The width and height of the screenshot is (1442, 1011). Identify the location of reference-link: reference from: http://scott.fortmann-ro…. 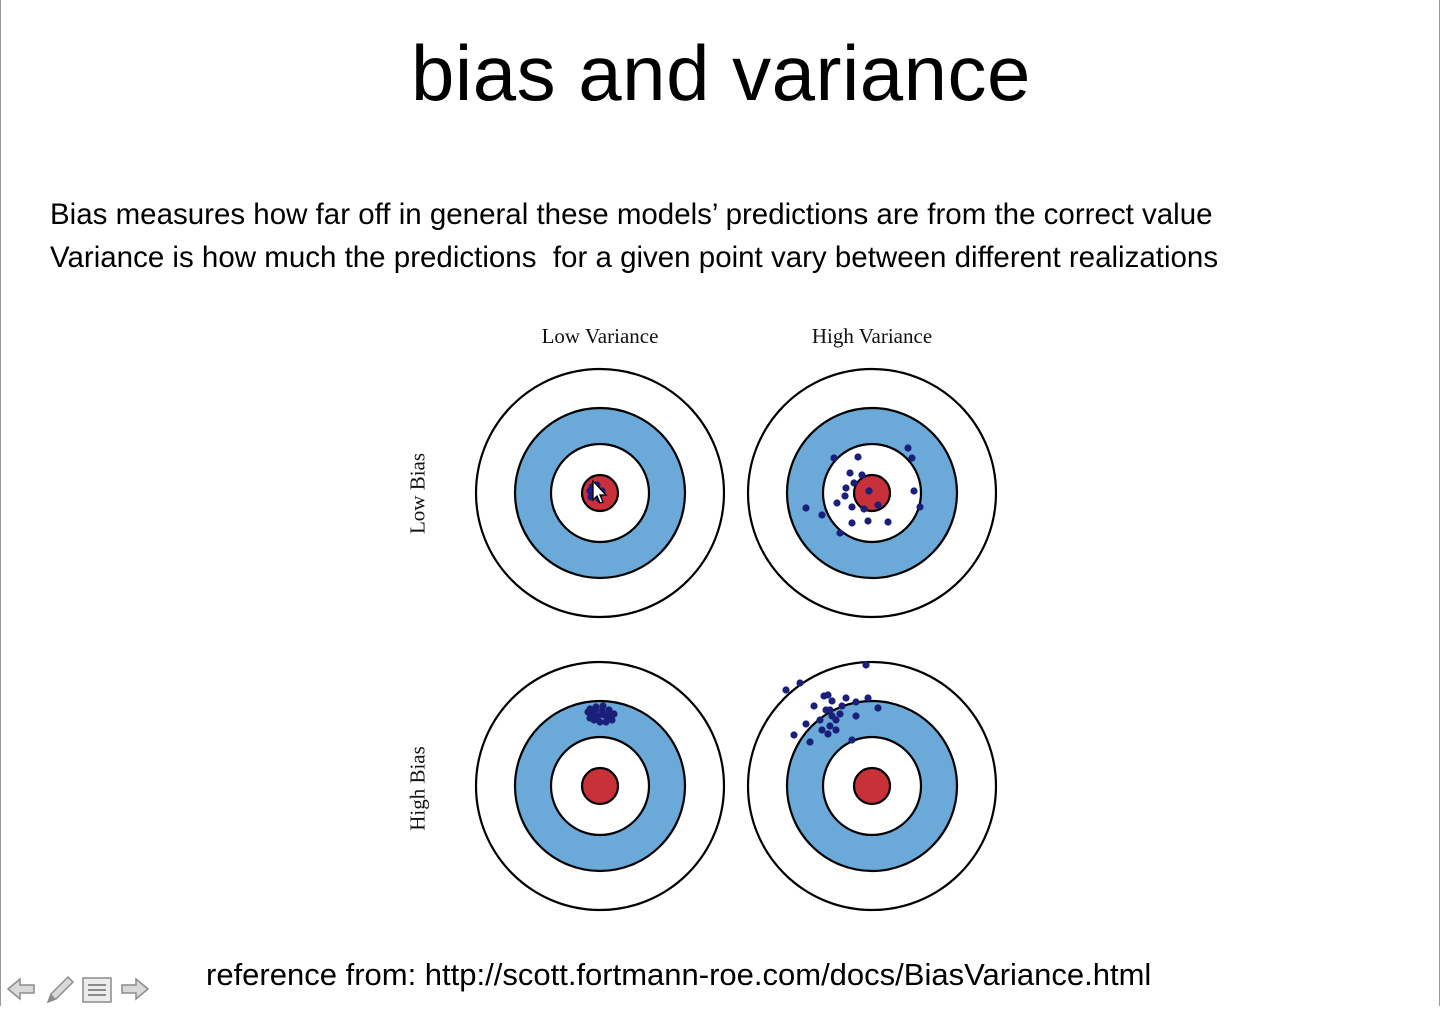
(679, 974).